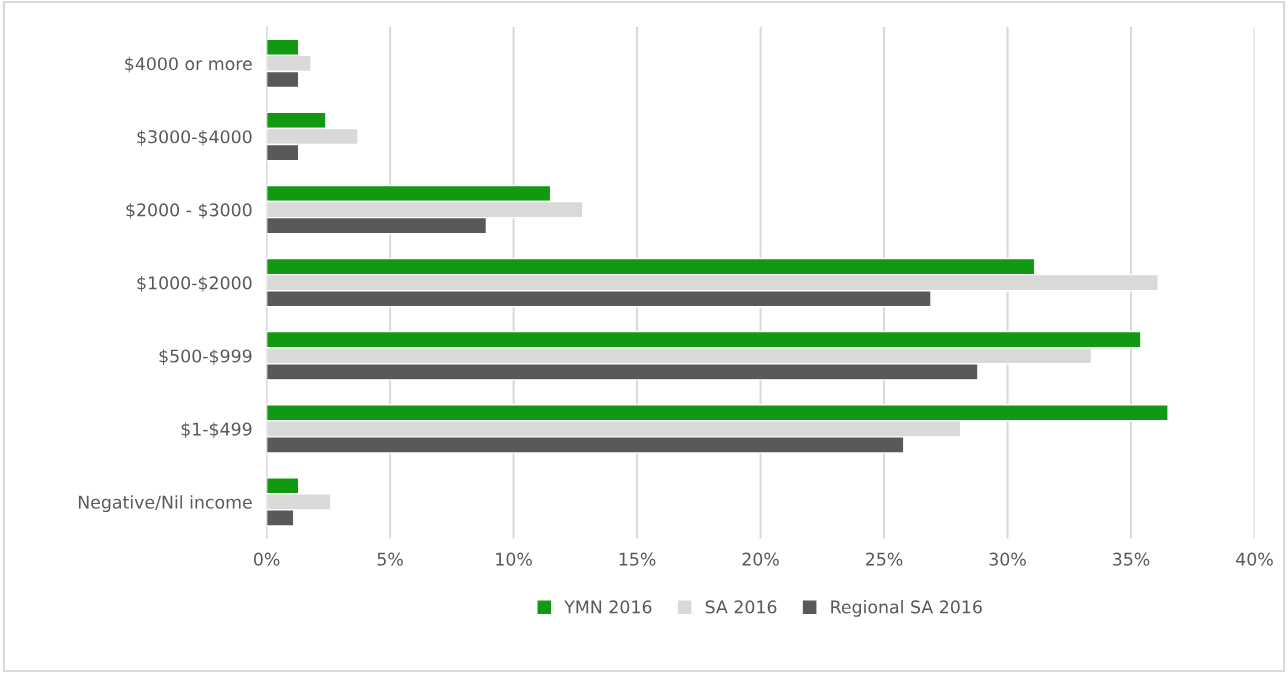  Describe the element at coordinates (194, 284) in the screenshot. I see `y-tick-label: $1000-$2000` at that location.